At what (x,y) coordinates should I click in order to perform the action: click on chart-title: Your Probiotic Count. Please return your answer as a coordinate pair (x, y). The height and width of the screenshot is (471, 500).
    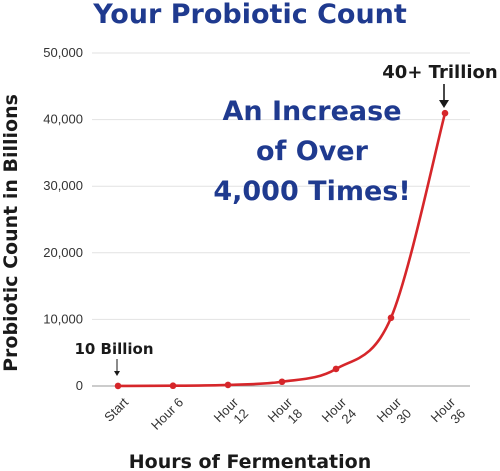
    Looking at the image, I should click on (249, 15).